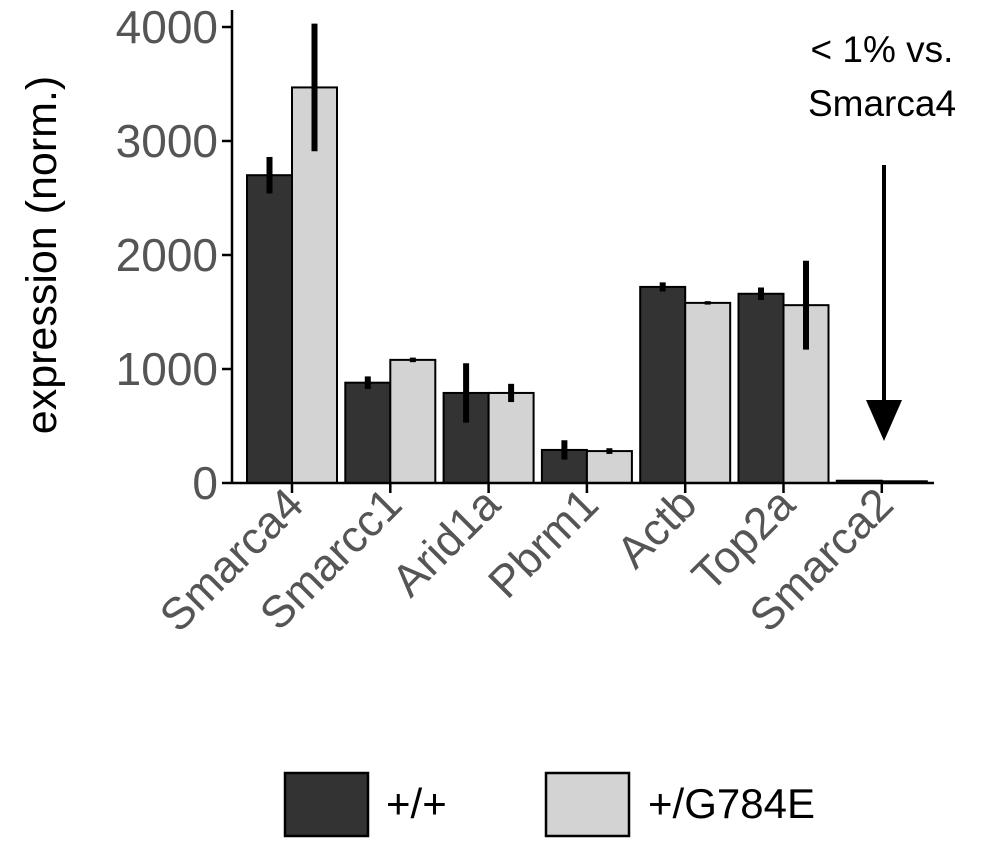  Describe the element at coordinates (167, 369) in the screenshot. I see `y-tick-label: 1000` at that location.